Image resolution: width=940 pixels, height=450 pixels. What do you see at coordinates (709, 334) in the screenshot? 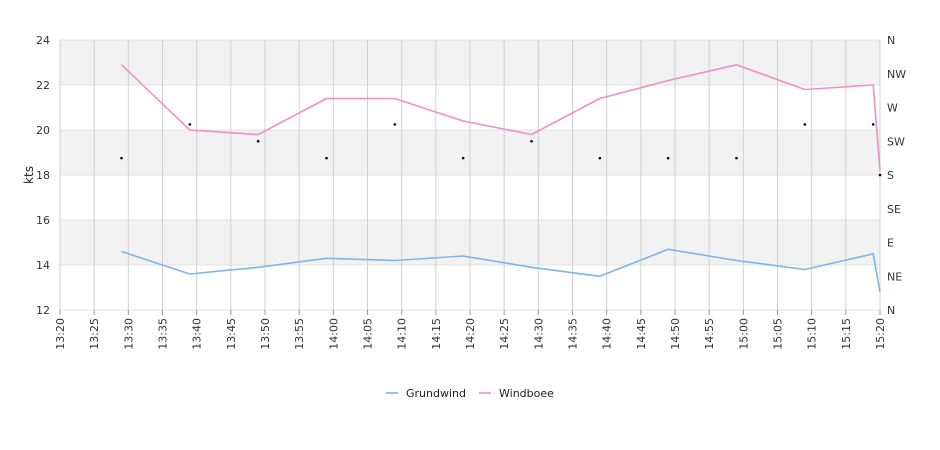
I see `x-tick-label: 14:55` at bounding box center [709, 334].